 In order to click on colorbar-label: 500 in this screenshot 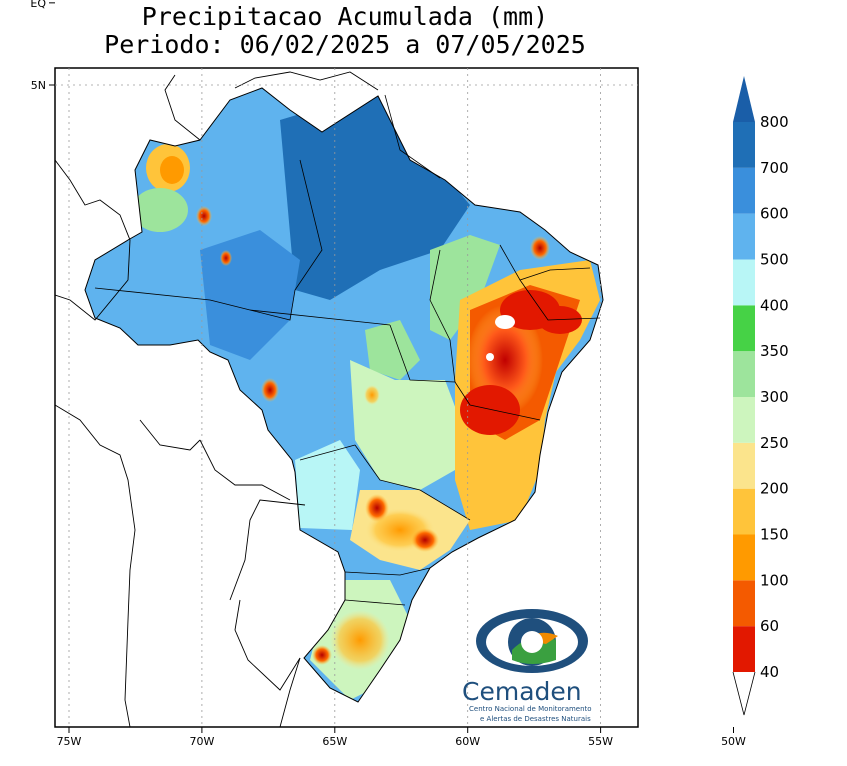, I will do `click(774, 260)`.